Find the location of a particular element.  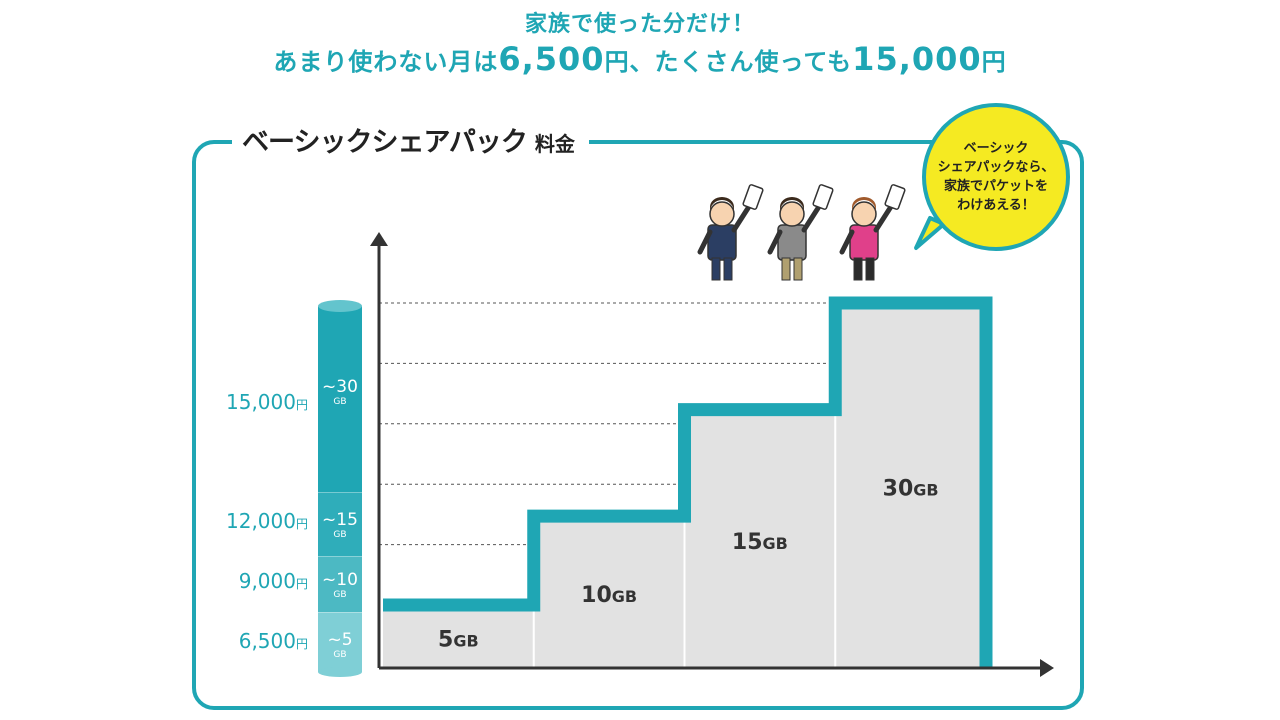

gb-cylinder: ~5GB~10GB~15GB~30GB is located at coordinates (340, 488).